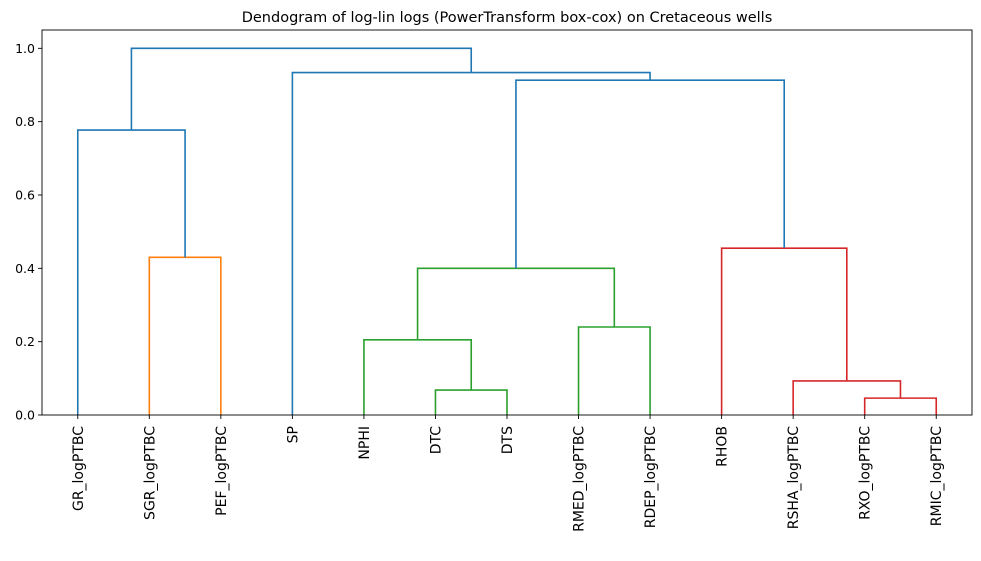  I want to click on leaf-label-rxo-logptbc: RXO_logPTBC, so click(866, 473).